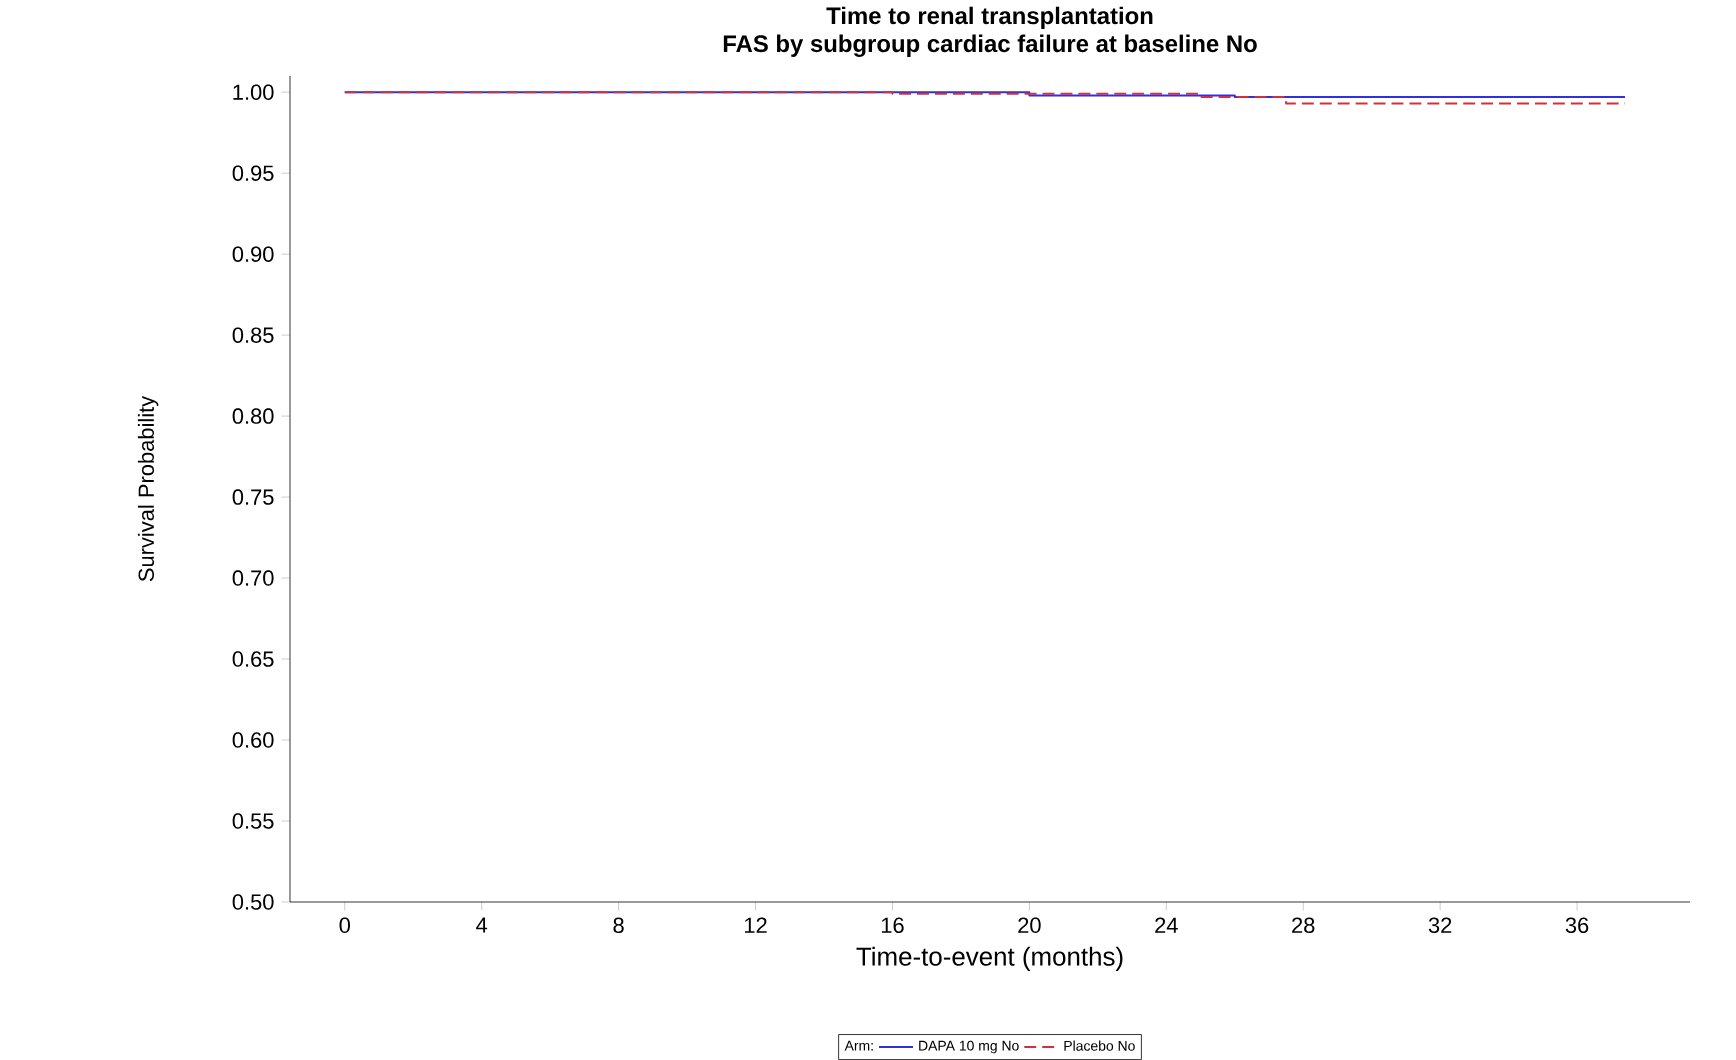 This screenshot has width=1736, height=1060. Describe the element at coordinates (253, 92) in the screenshot. I see `y-tick-label: 1.00` at that location.